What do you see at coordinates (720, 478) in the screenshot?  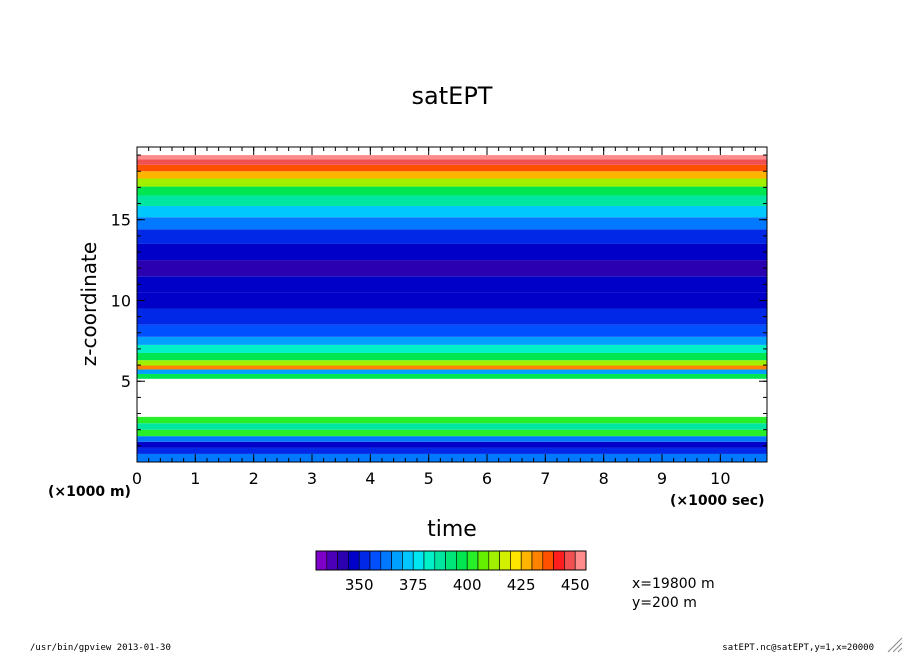 I see `x-tick-label: 10` at bounding box center [720, 478].